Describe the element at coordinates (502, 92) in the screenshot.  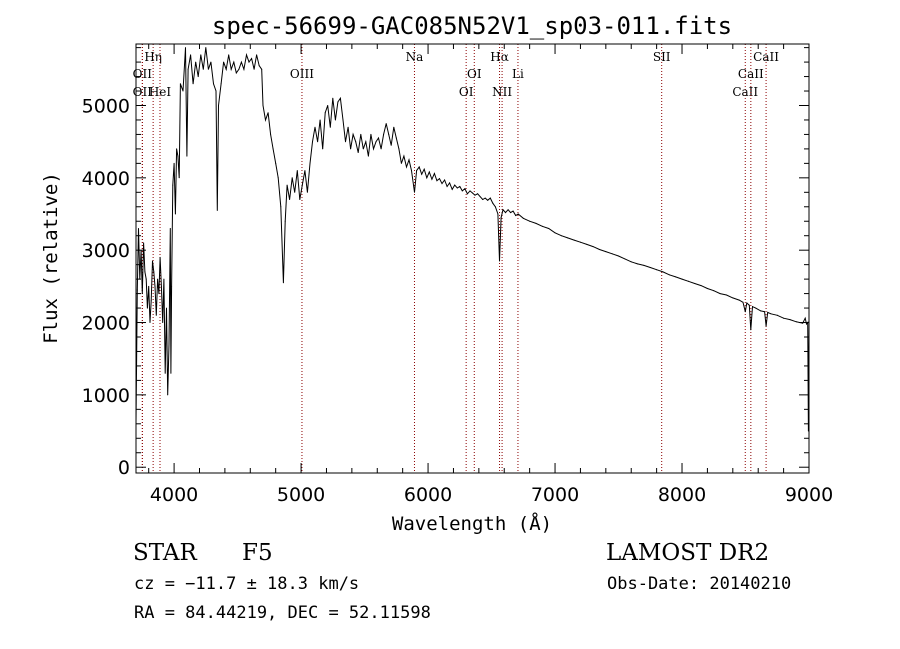
I see `line-label-9: NII` at that location.